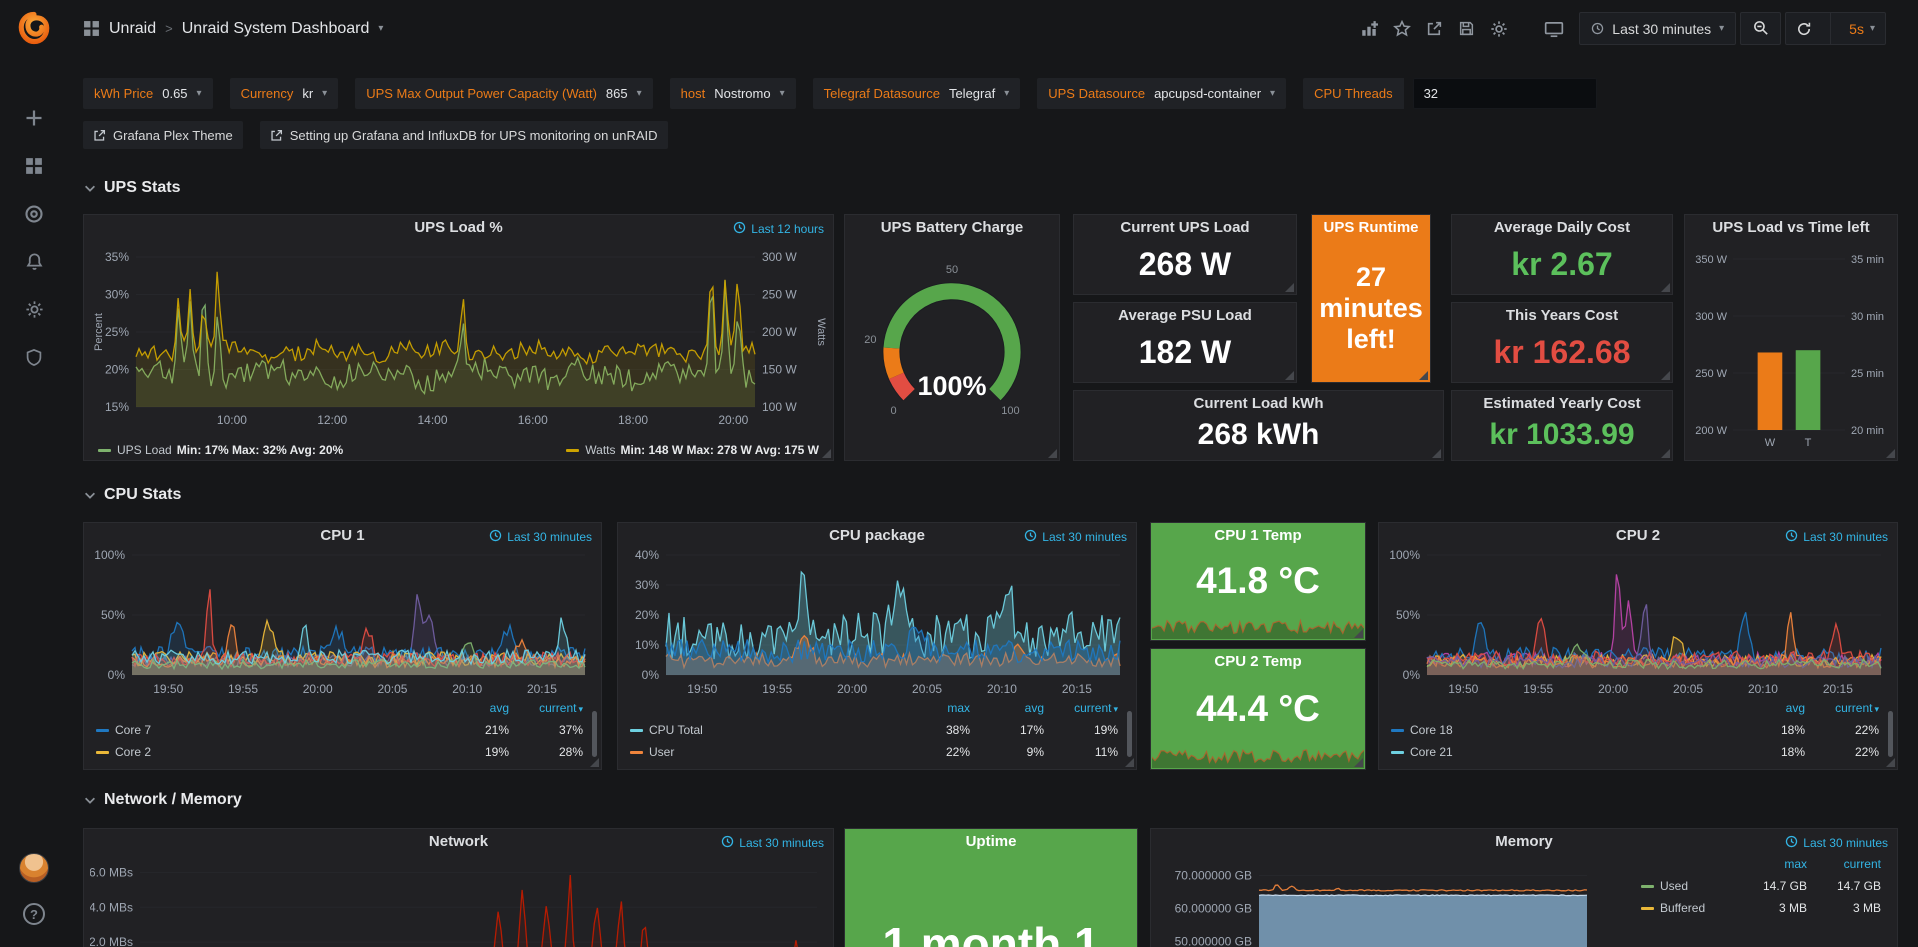 The image size is (1918, 947). Describe the element at coordinates (1258, 535) in the screenshot. I see `panel-title: CPU 1 Temp` at that location.